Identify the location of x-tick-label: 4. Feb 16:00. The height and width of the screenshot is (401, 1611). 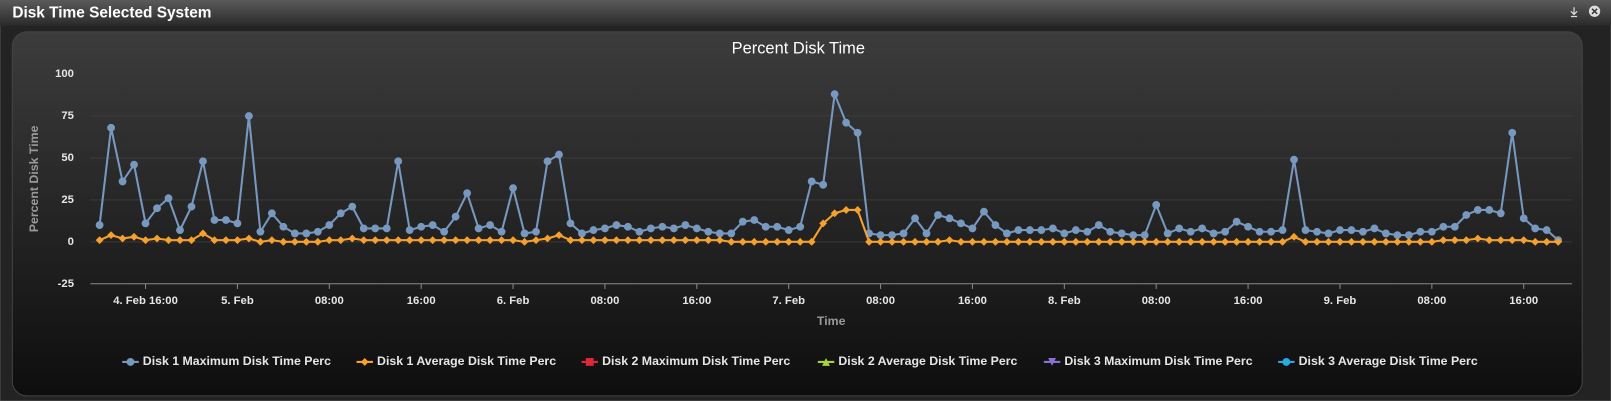
(145, 301).